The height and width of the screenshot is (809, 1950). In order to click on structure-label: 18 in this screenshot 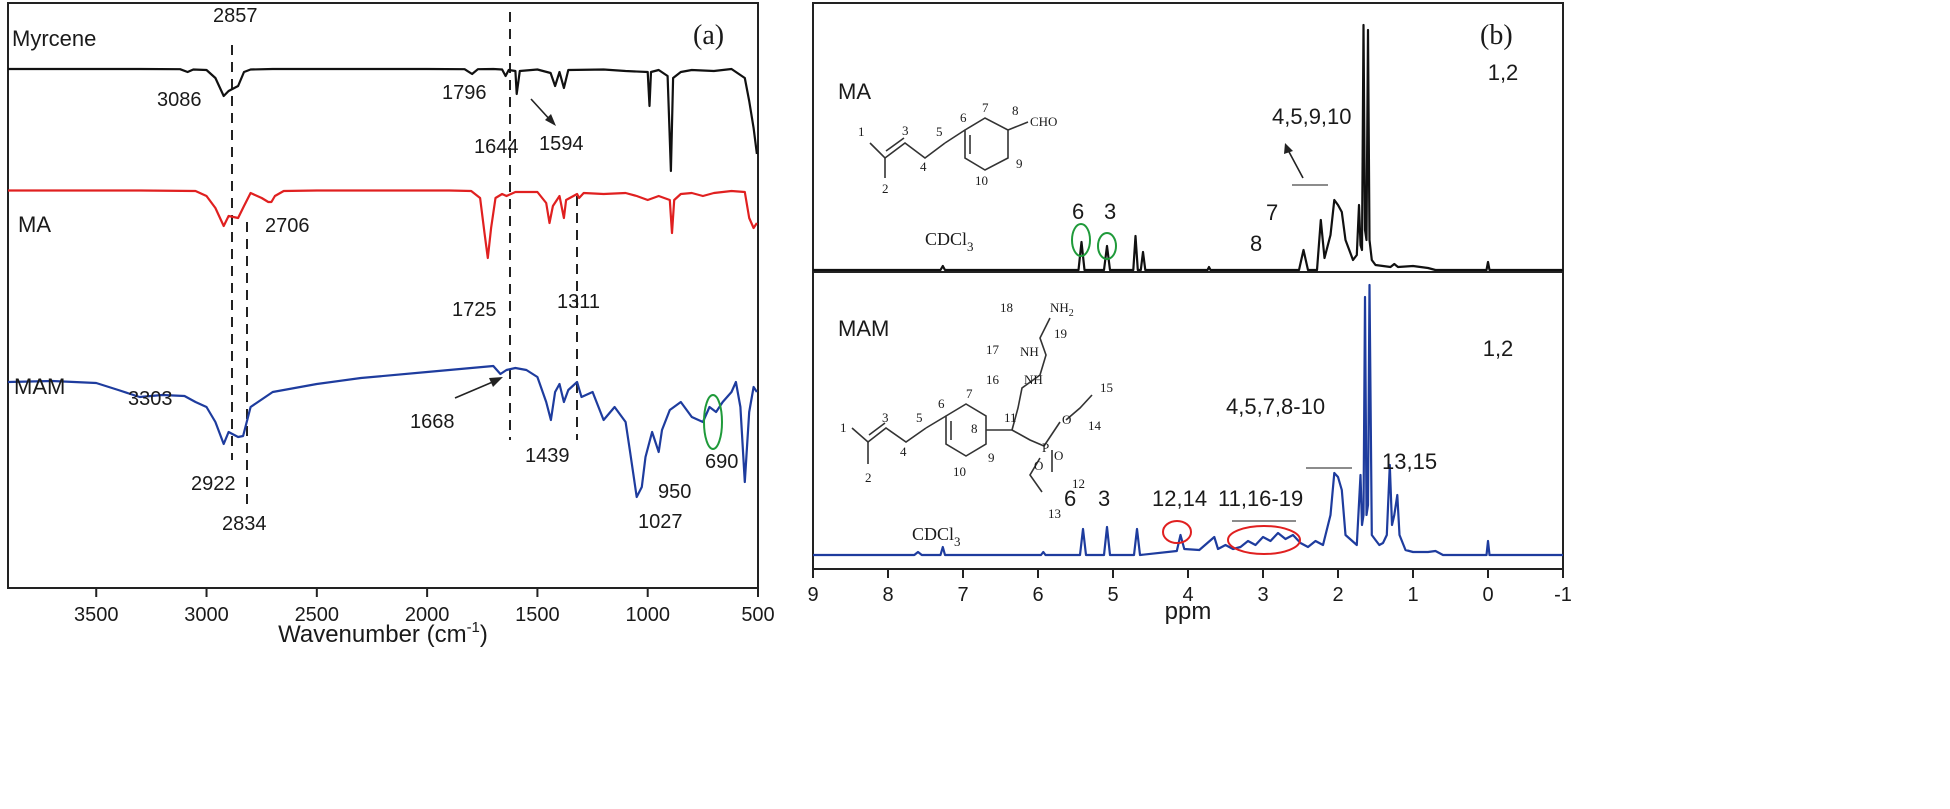, I will do `click(1006, 307)`.